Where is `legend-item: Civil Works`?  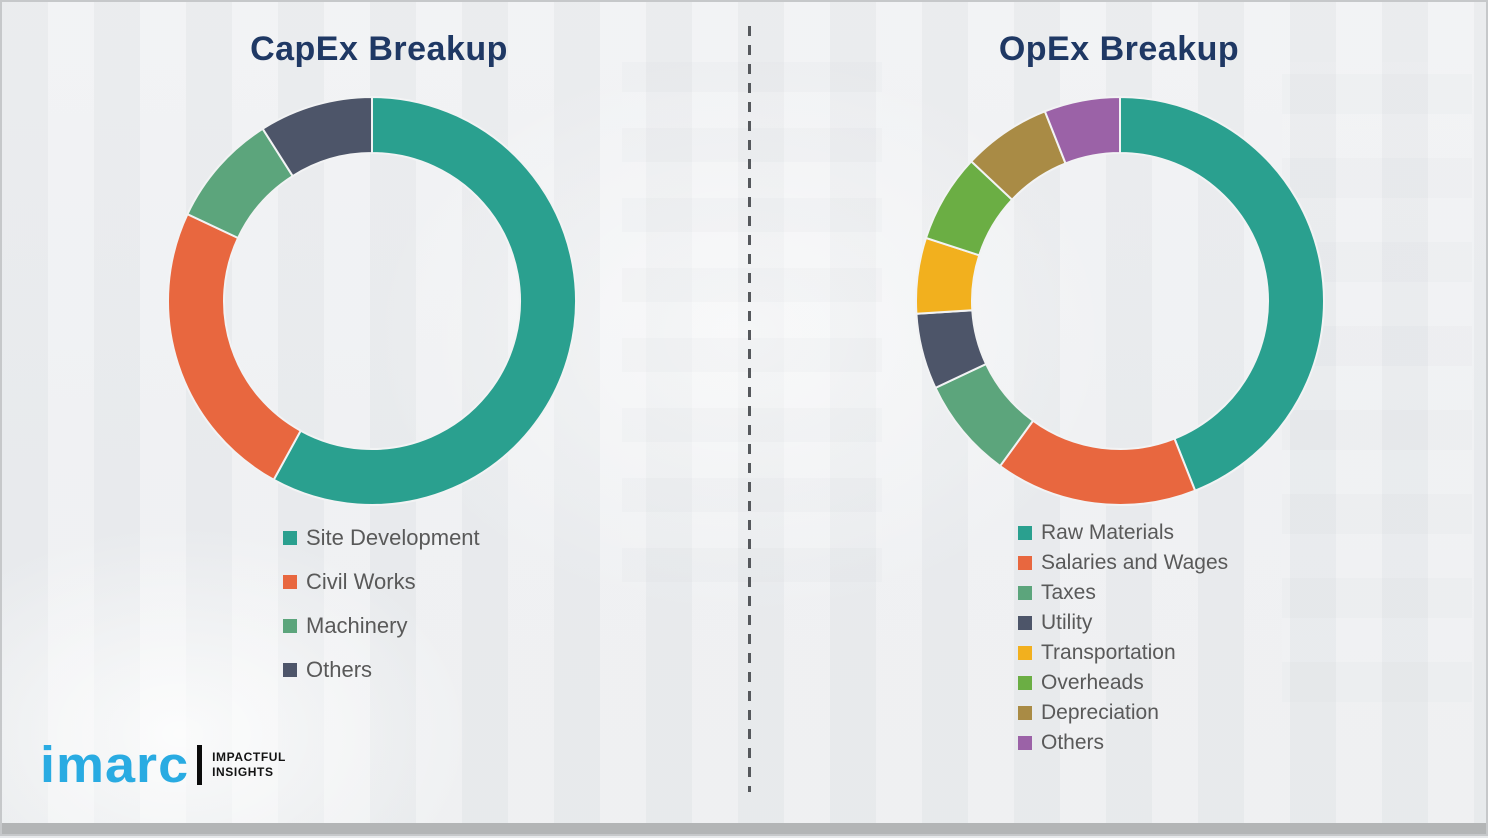 legend-item: Civil Works is located at coordinates (381, 582).